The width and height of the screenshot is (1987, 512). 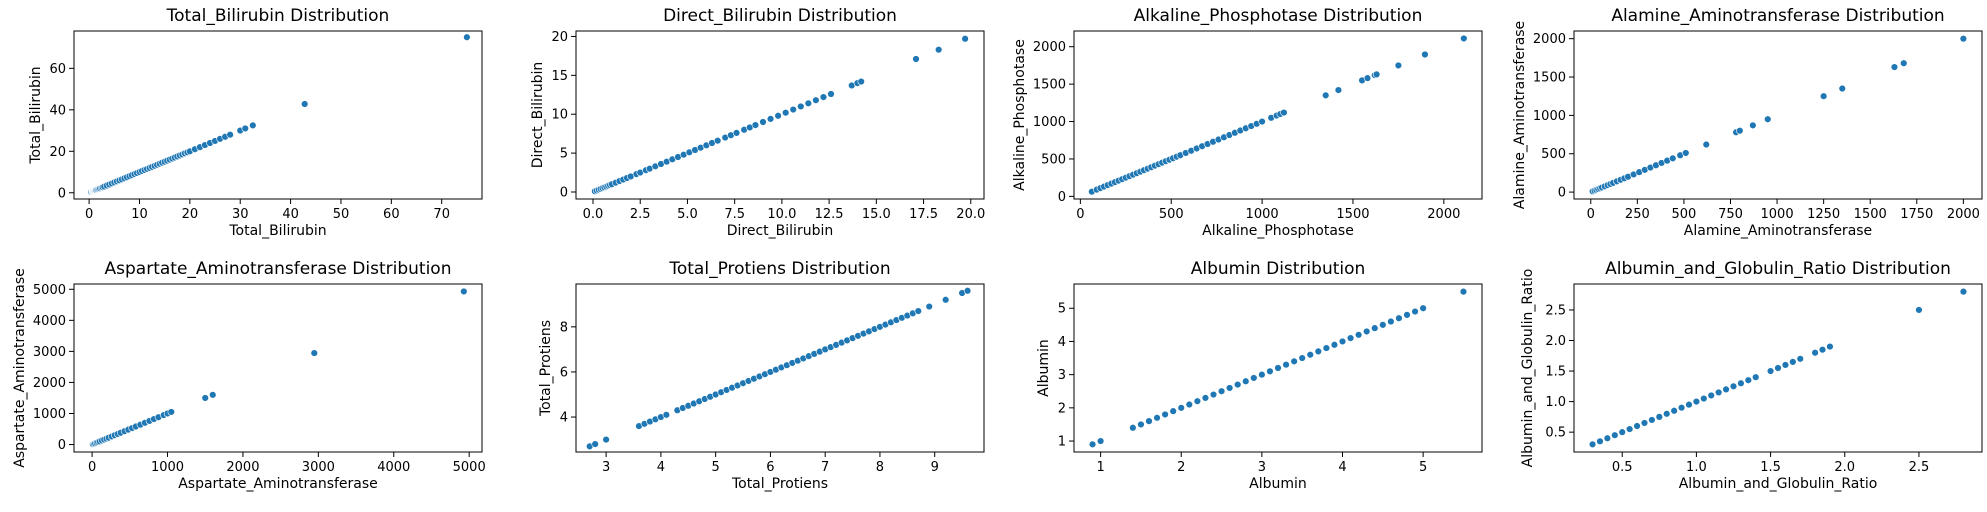 What do you see at coordinates (559, 37) in the screenshot?
I see `y-tick-label: 20` at bounding box center [559, 37].